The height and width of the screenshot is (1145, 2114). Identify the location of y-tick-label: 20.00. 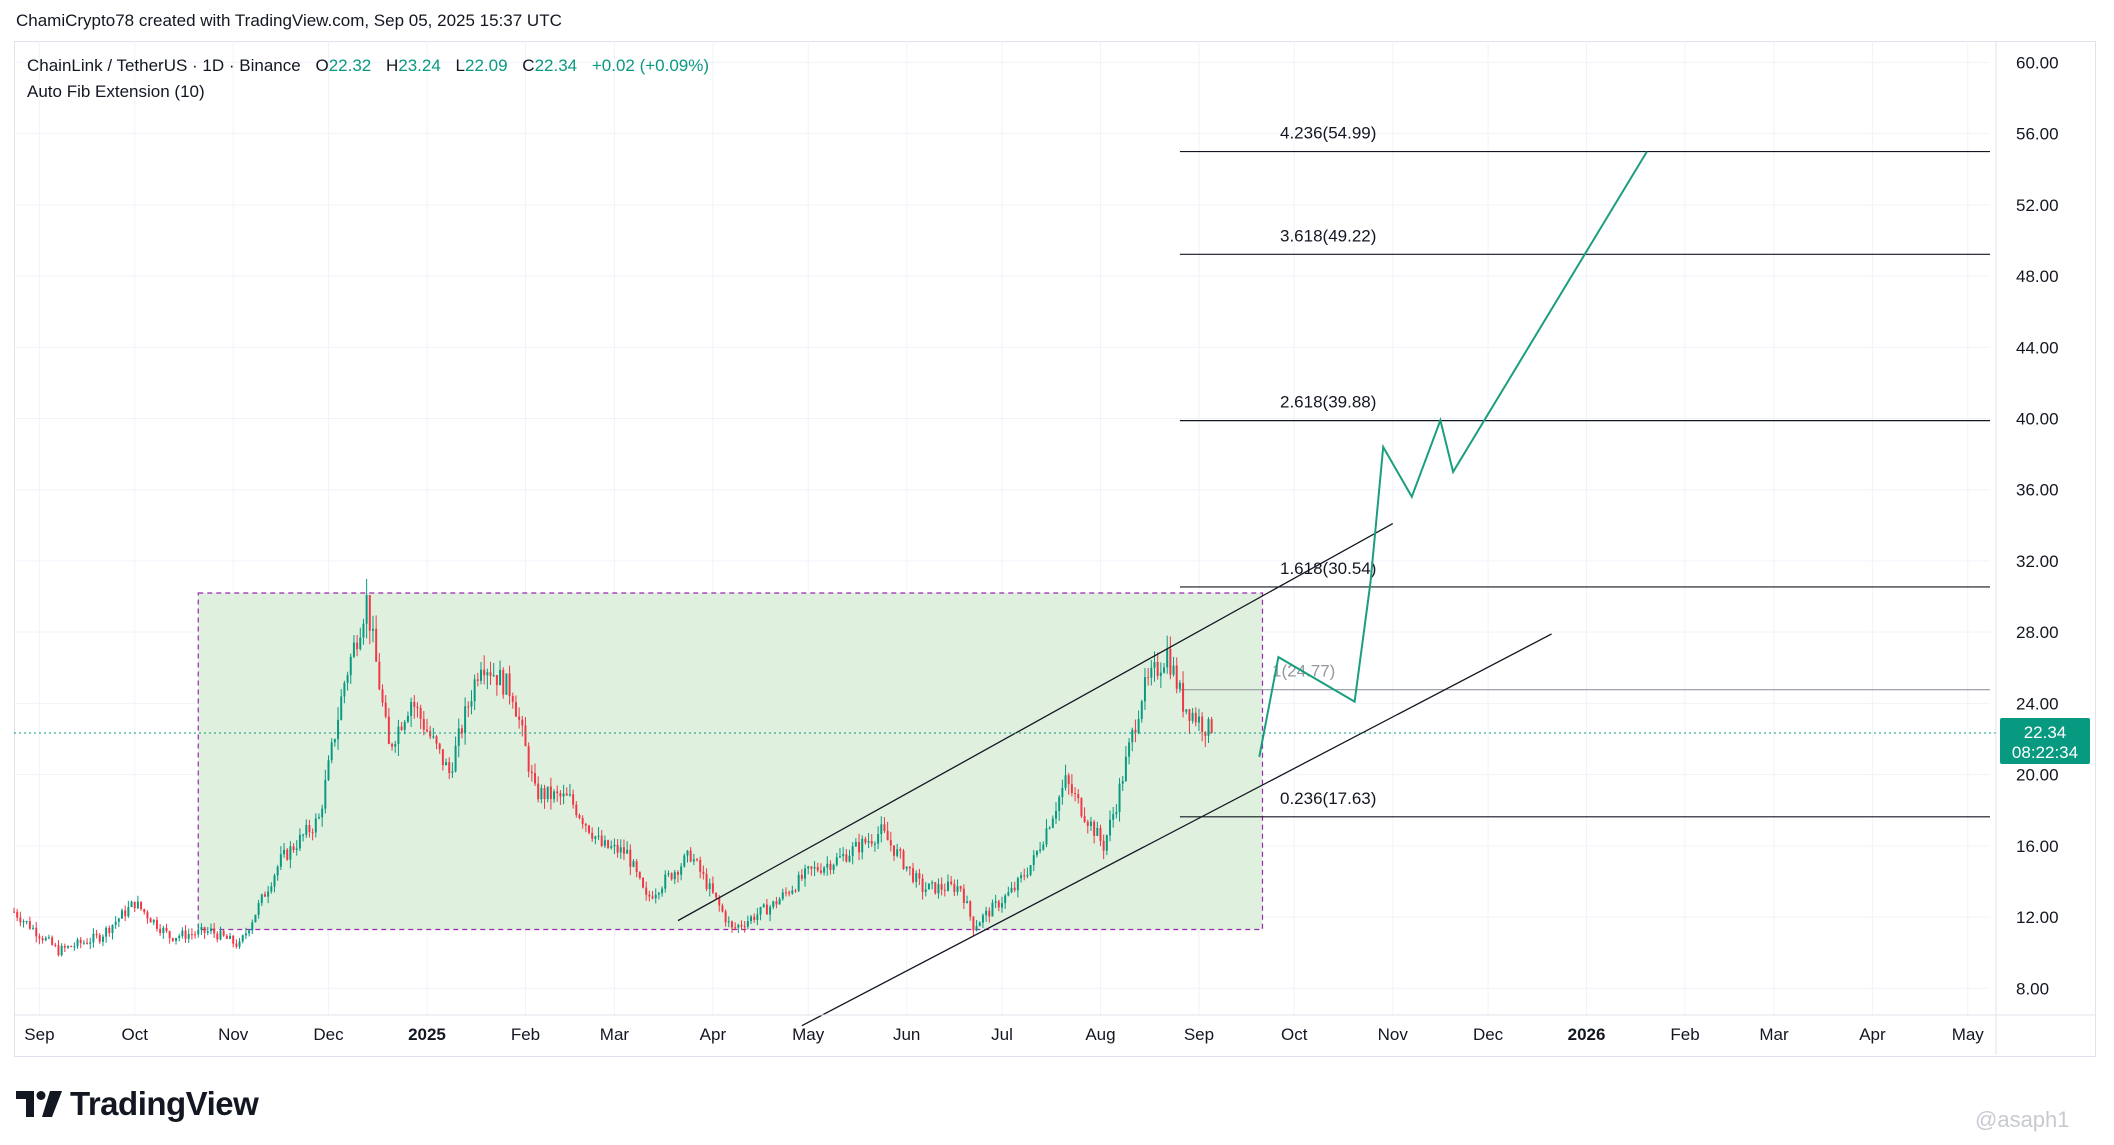
(2037, 775).